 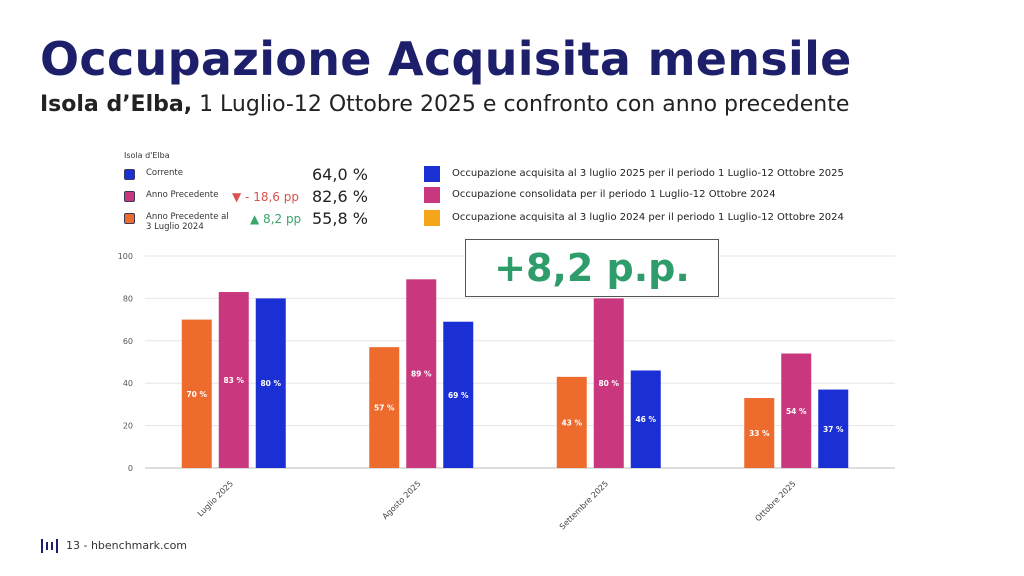 What do you see at coordinates (182, 195) in the screenshot?
I see `kpi-label-previous: Anno Precedente` at bounding box center [182, 195].